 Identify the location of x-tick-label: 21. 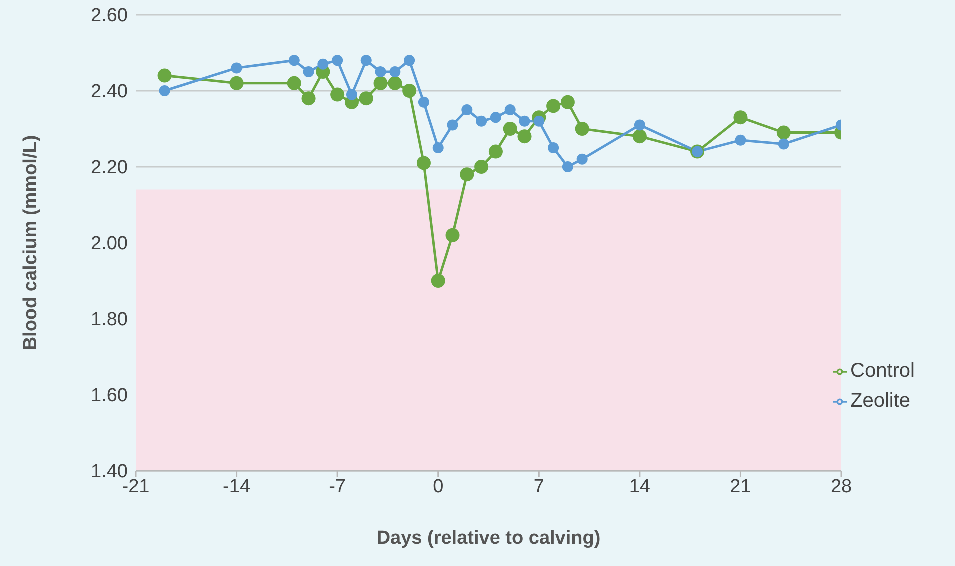
(741, 487).